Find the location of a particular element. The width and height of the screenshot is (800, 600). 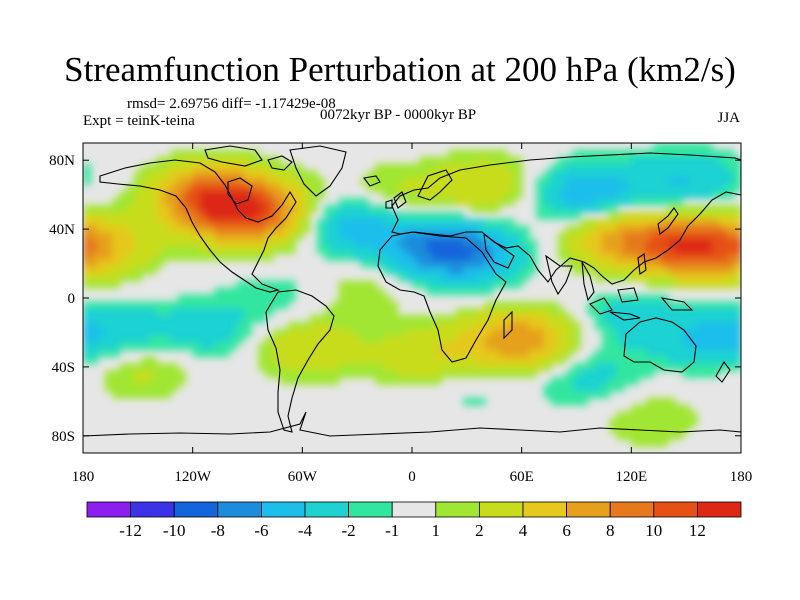

colorbar-label: -12 is located at coordinates (130, 530).